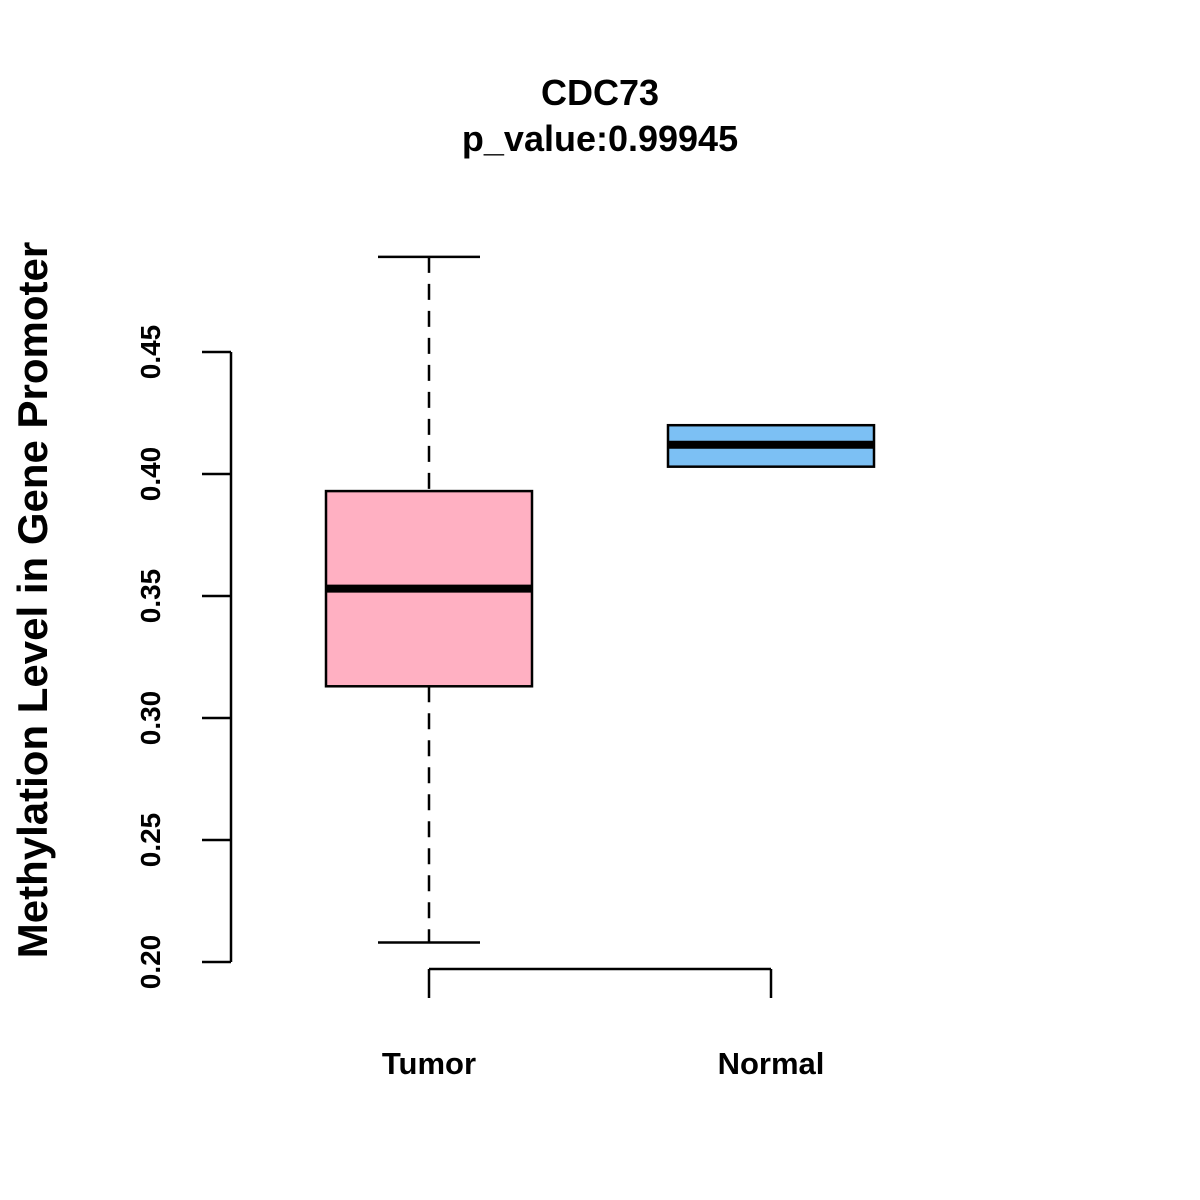  Describe the element at coordinates (150, 596) in the screenshot. I see `y-tick-label: 0.35` at that location.